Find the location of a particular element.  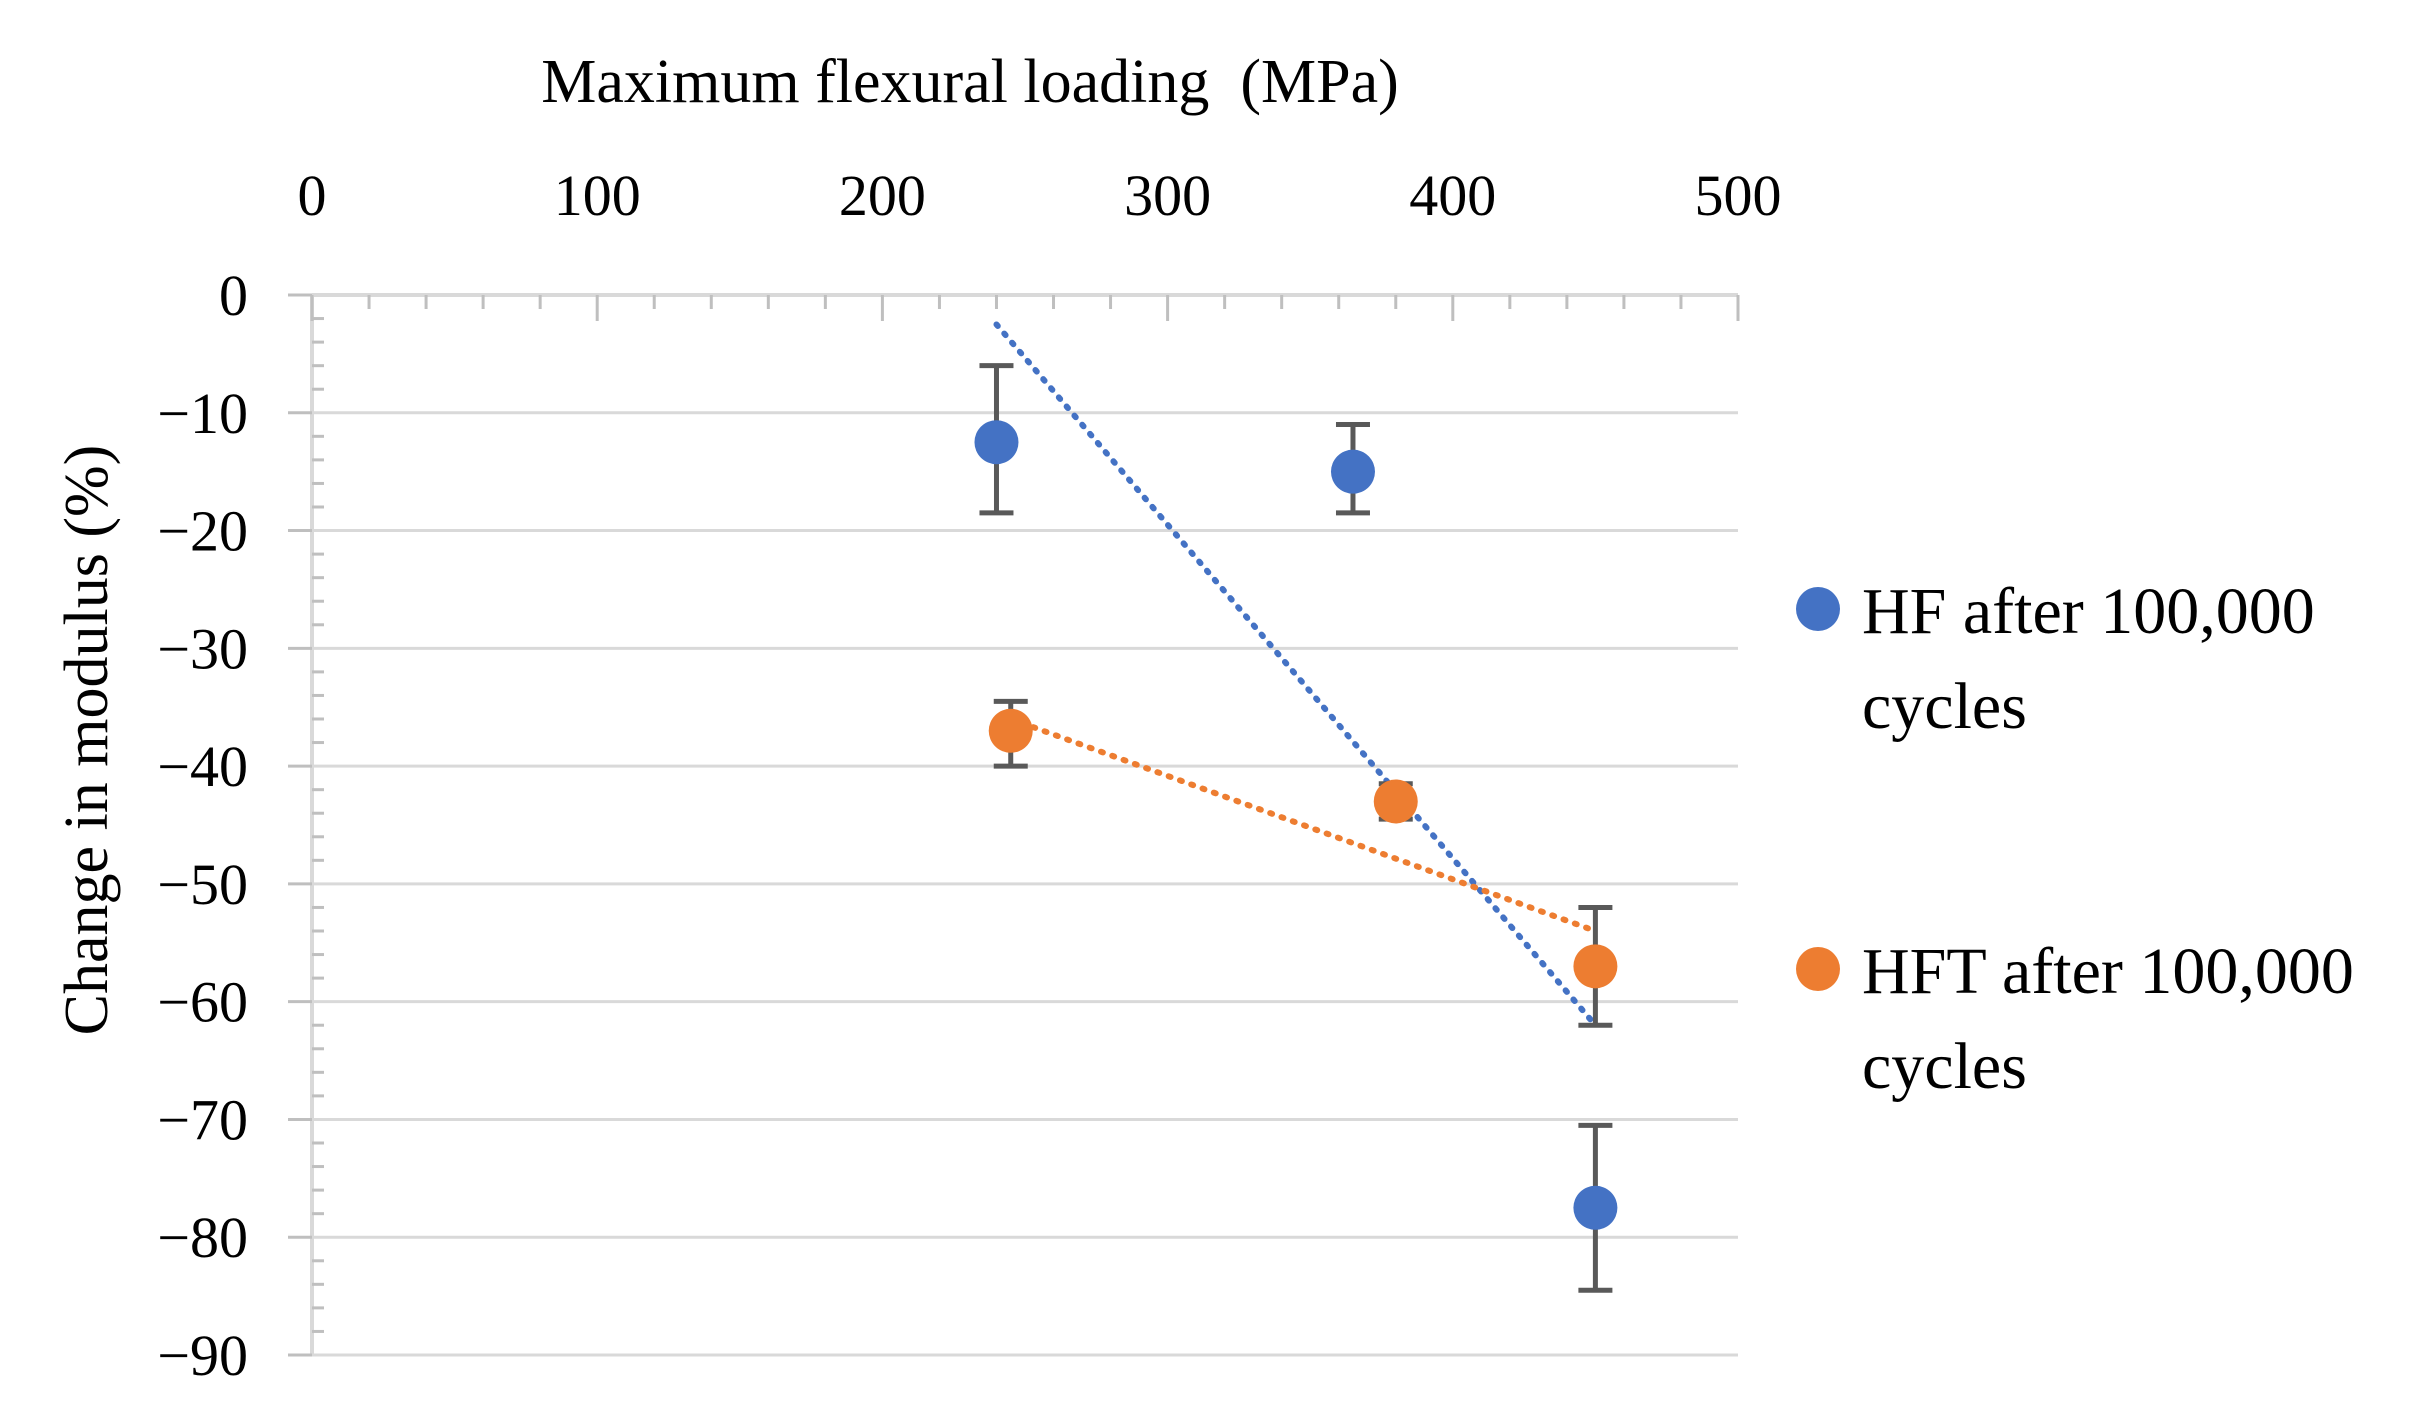

legend-marker-hf is located at coordinates (1818, 609).